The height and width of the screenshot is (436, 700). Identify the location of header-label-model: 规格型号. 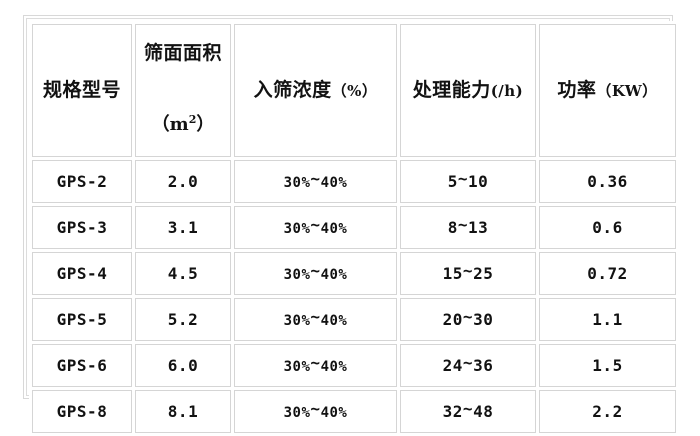
(81, 90).